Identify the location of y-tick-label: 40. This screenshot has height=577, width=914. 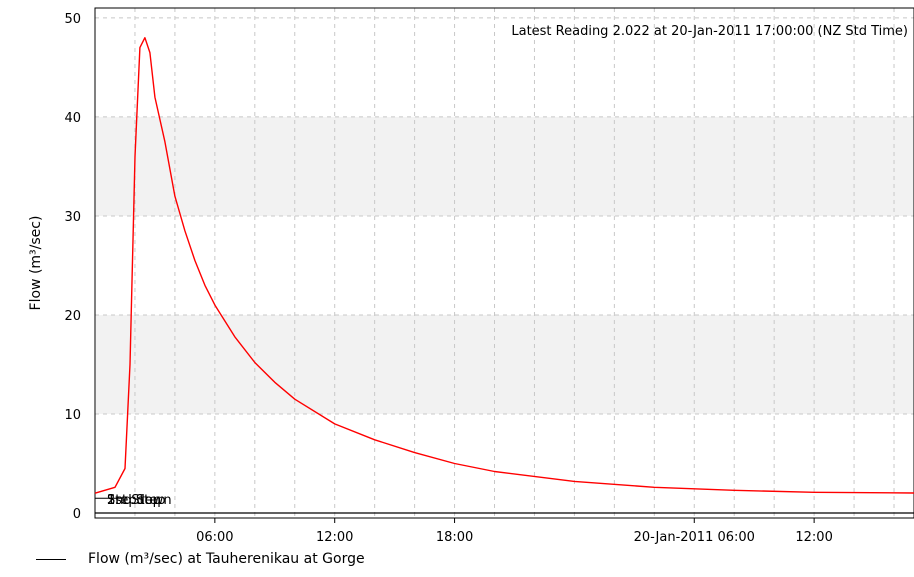
(72, 118).